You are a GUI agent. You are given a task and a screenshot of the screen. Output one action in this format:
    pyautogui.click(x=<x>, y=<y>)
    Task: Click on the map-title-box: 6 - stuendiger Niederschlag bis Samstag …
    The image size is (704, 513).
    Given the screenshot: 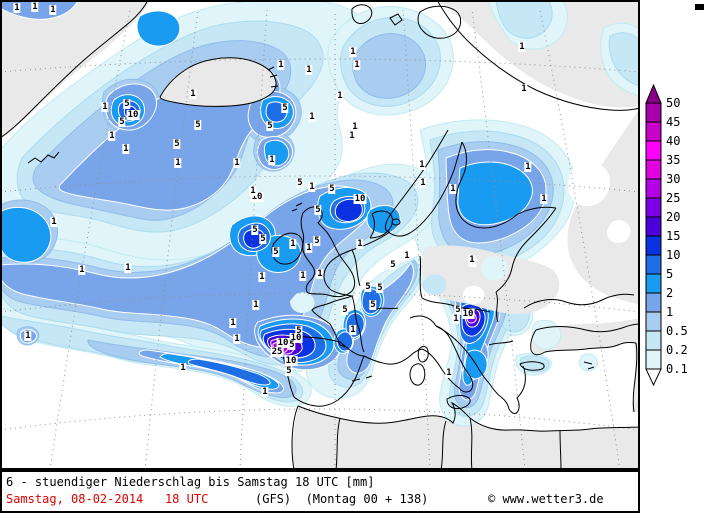 What is the action you would take?
    pyautogui.click(x=320, y=491)
    